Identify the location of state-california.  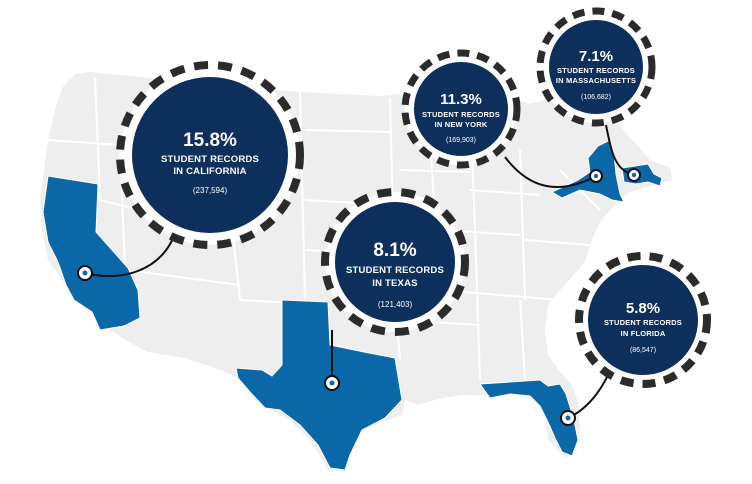
(91, 253).